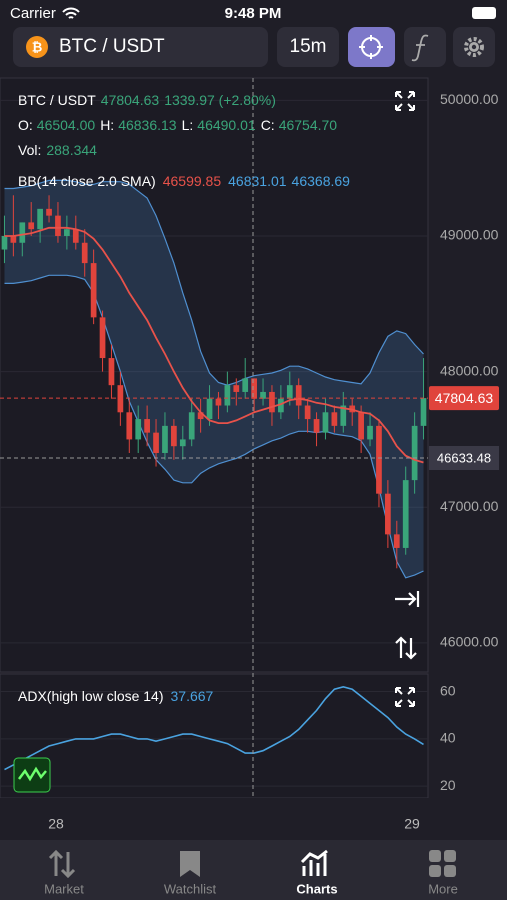  I want to click on carrier: Carrier, so click(33, 13).